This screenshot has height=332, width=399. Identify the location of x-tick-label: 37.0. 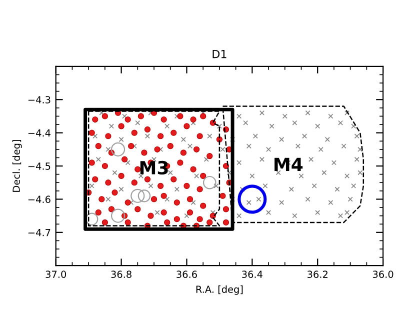
(56, 274).